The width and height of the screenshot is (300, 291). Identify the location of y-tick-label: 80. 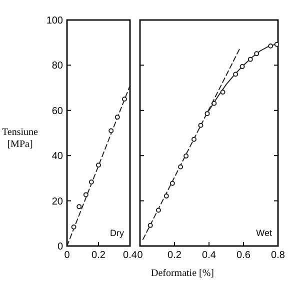
(58, 66).